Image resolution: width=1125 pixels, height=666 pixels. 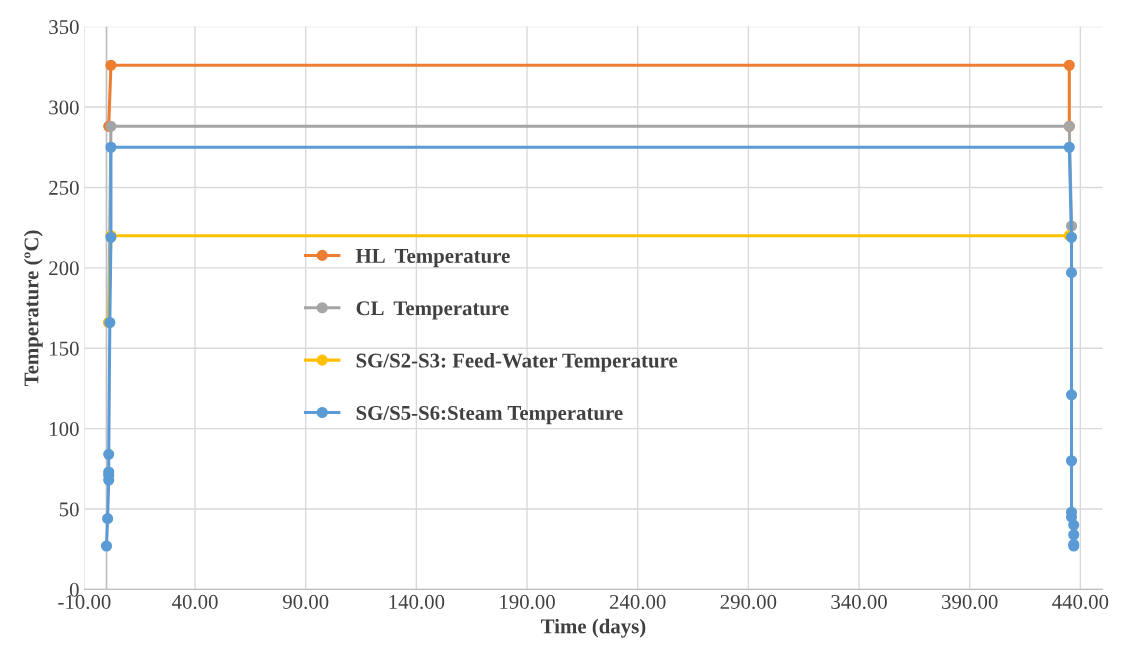 I want to click on y-tick-label: 350, so click(x=64, y=27).